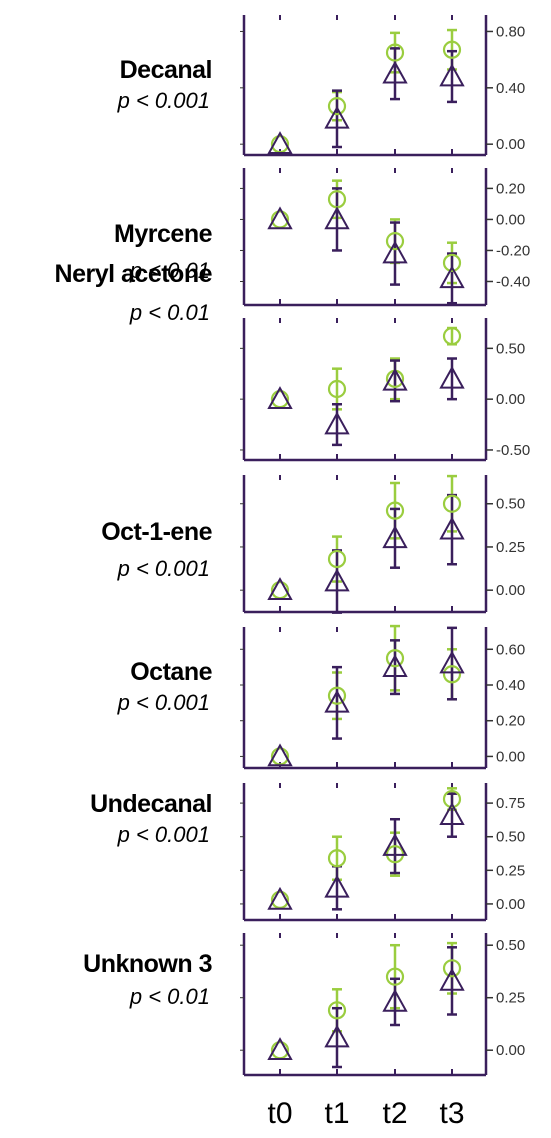  Describe the element at coordinates (151, 804) in the screenshot. I see `compound-label: Undecanal` at that location.